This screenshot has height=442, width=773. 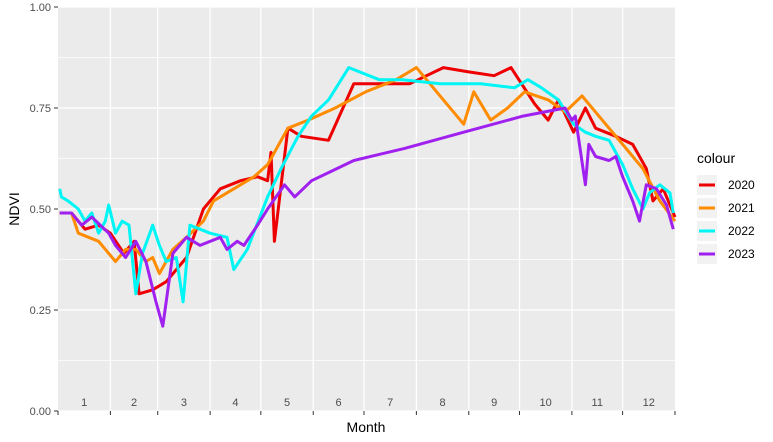 What do you see at coordinates (40, 412) in the screenshot?
I see `y-tick-label: 0.00` at bounding box center [40, 412].